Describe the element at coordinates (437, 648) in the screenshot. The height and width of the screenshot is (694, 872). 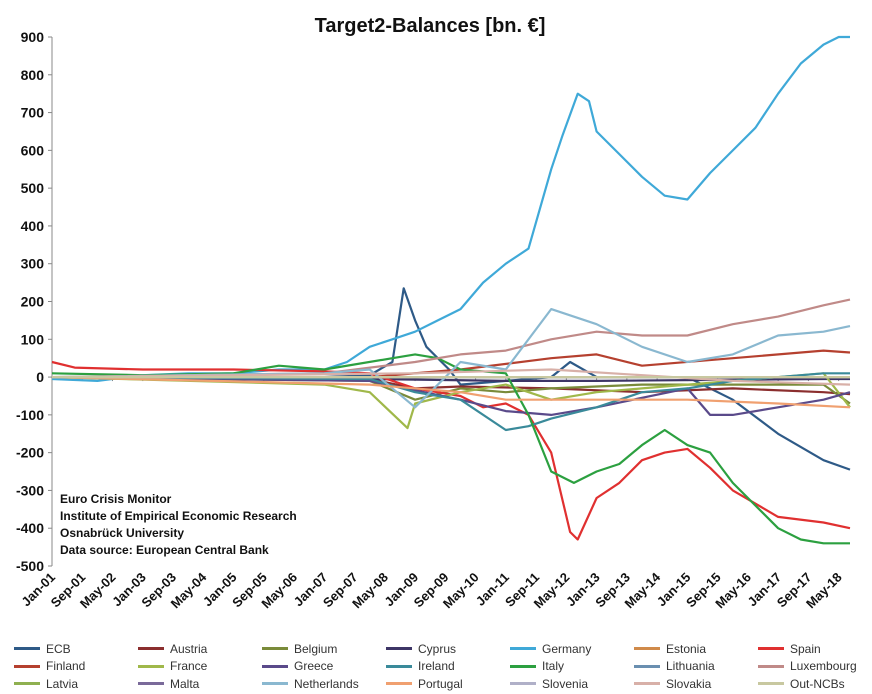
I see `legend-label: Cyprus` at that location.